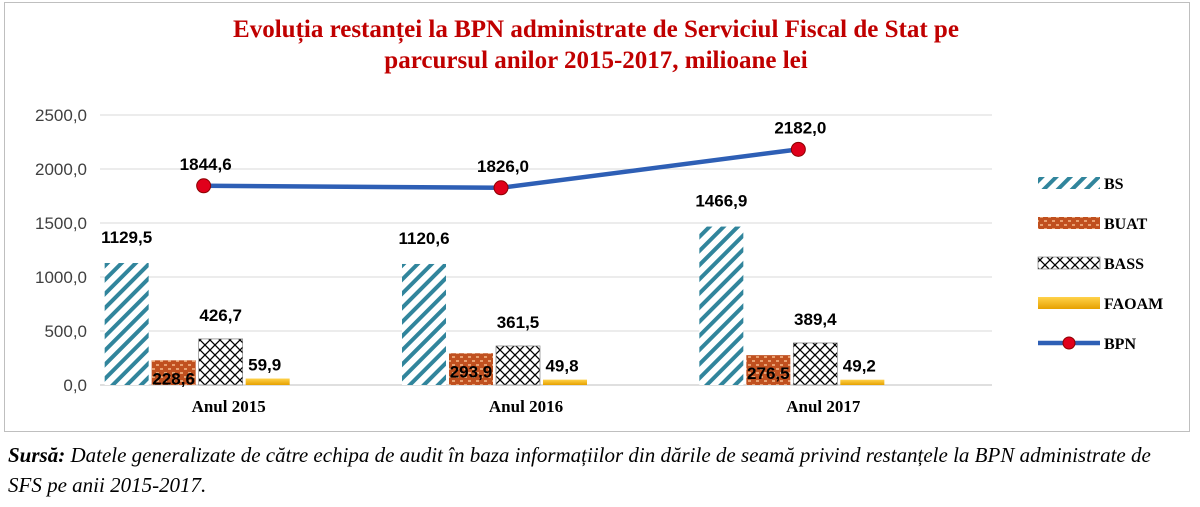 The width and height of the screenshot is (1200, 507). I want to click on legend-swatch-faoam, so click(1069, 303).